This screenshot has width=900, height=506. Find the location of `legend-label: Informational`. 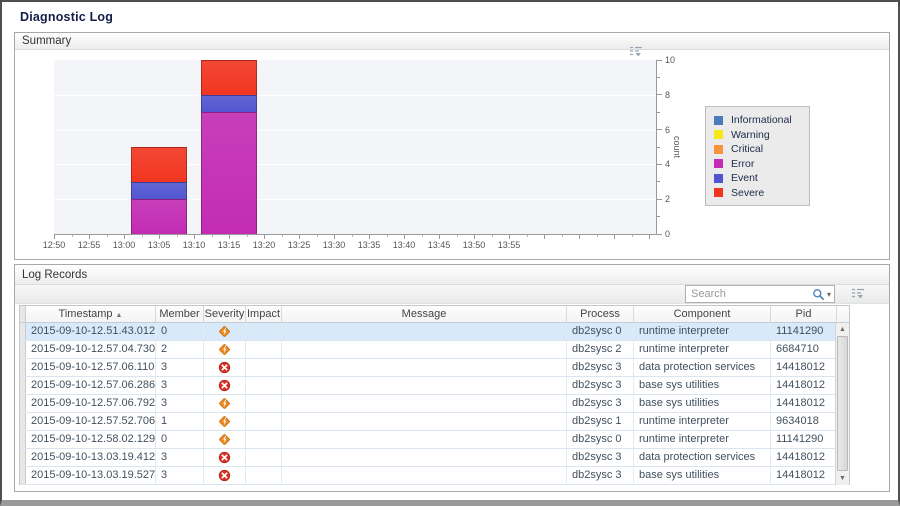

legend-label: Informational is located at coordinates (761, 120).